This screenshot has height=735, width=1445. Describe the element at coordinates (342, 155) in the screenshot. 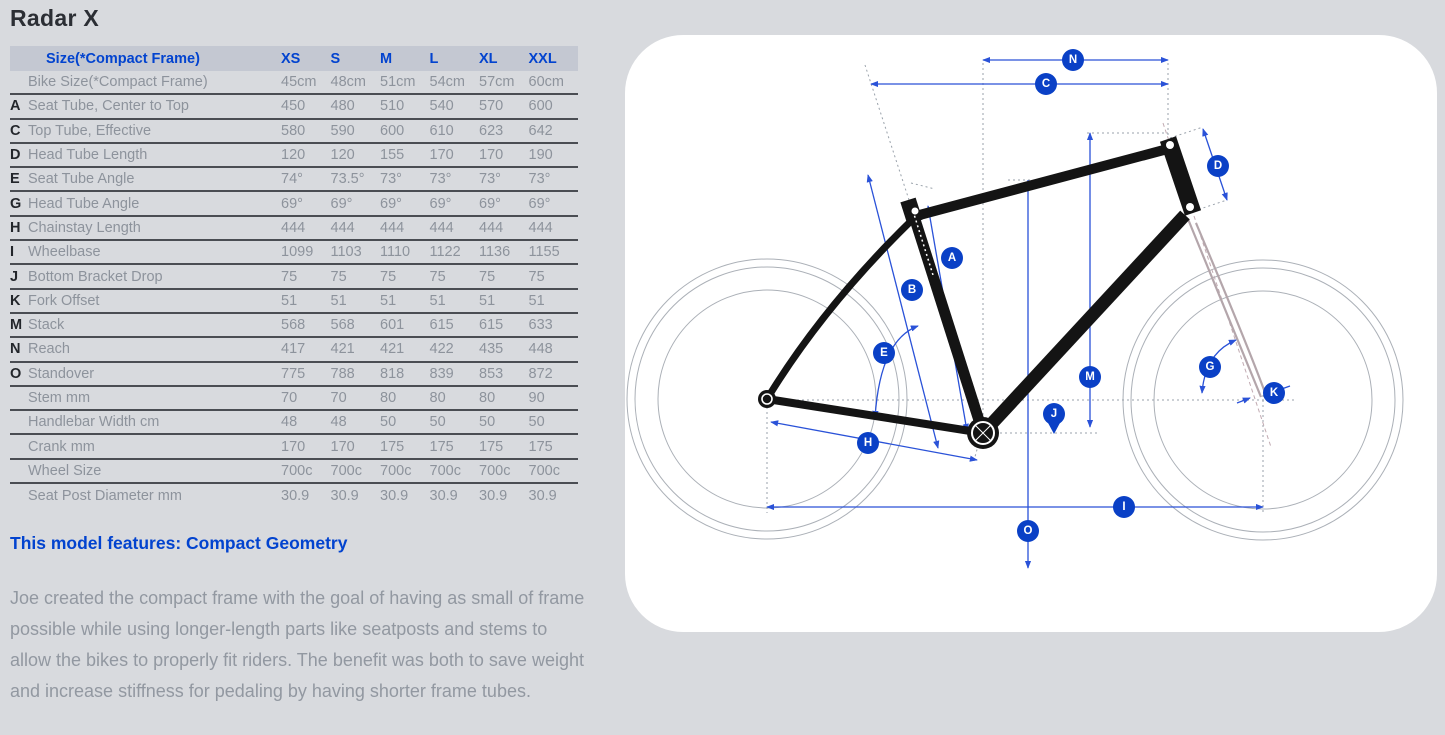

I see `row-value: 120` at that location.